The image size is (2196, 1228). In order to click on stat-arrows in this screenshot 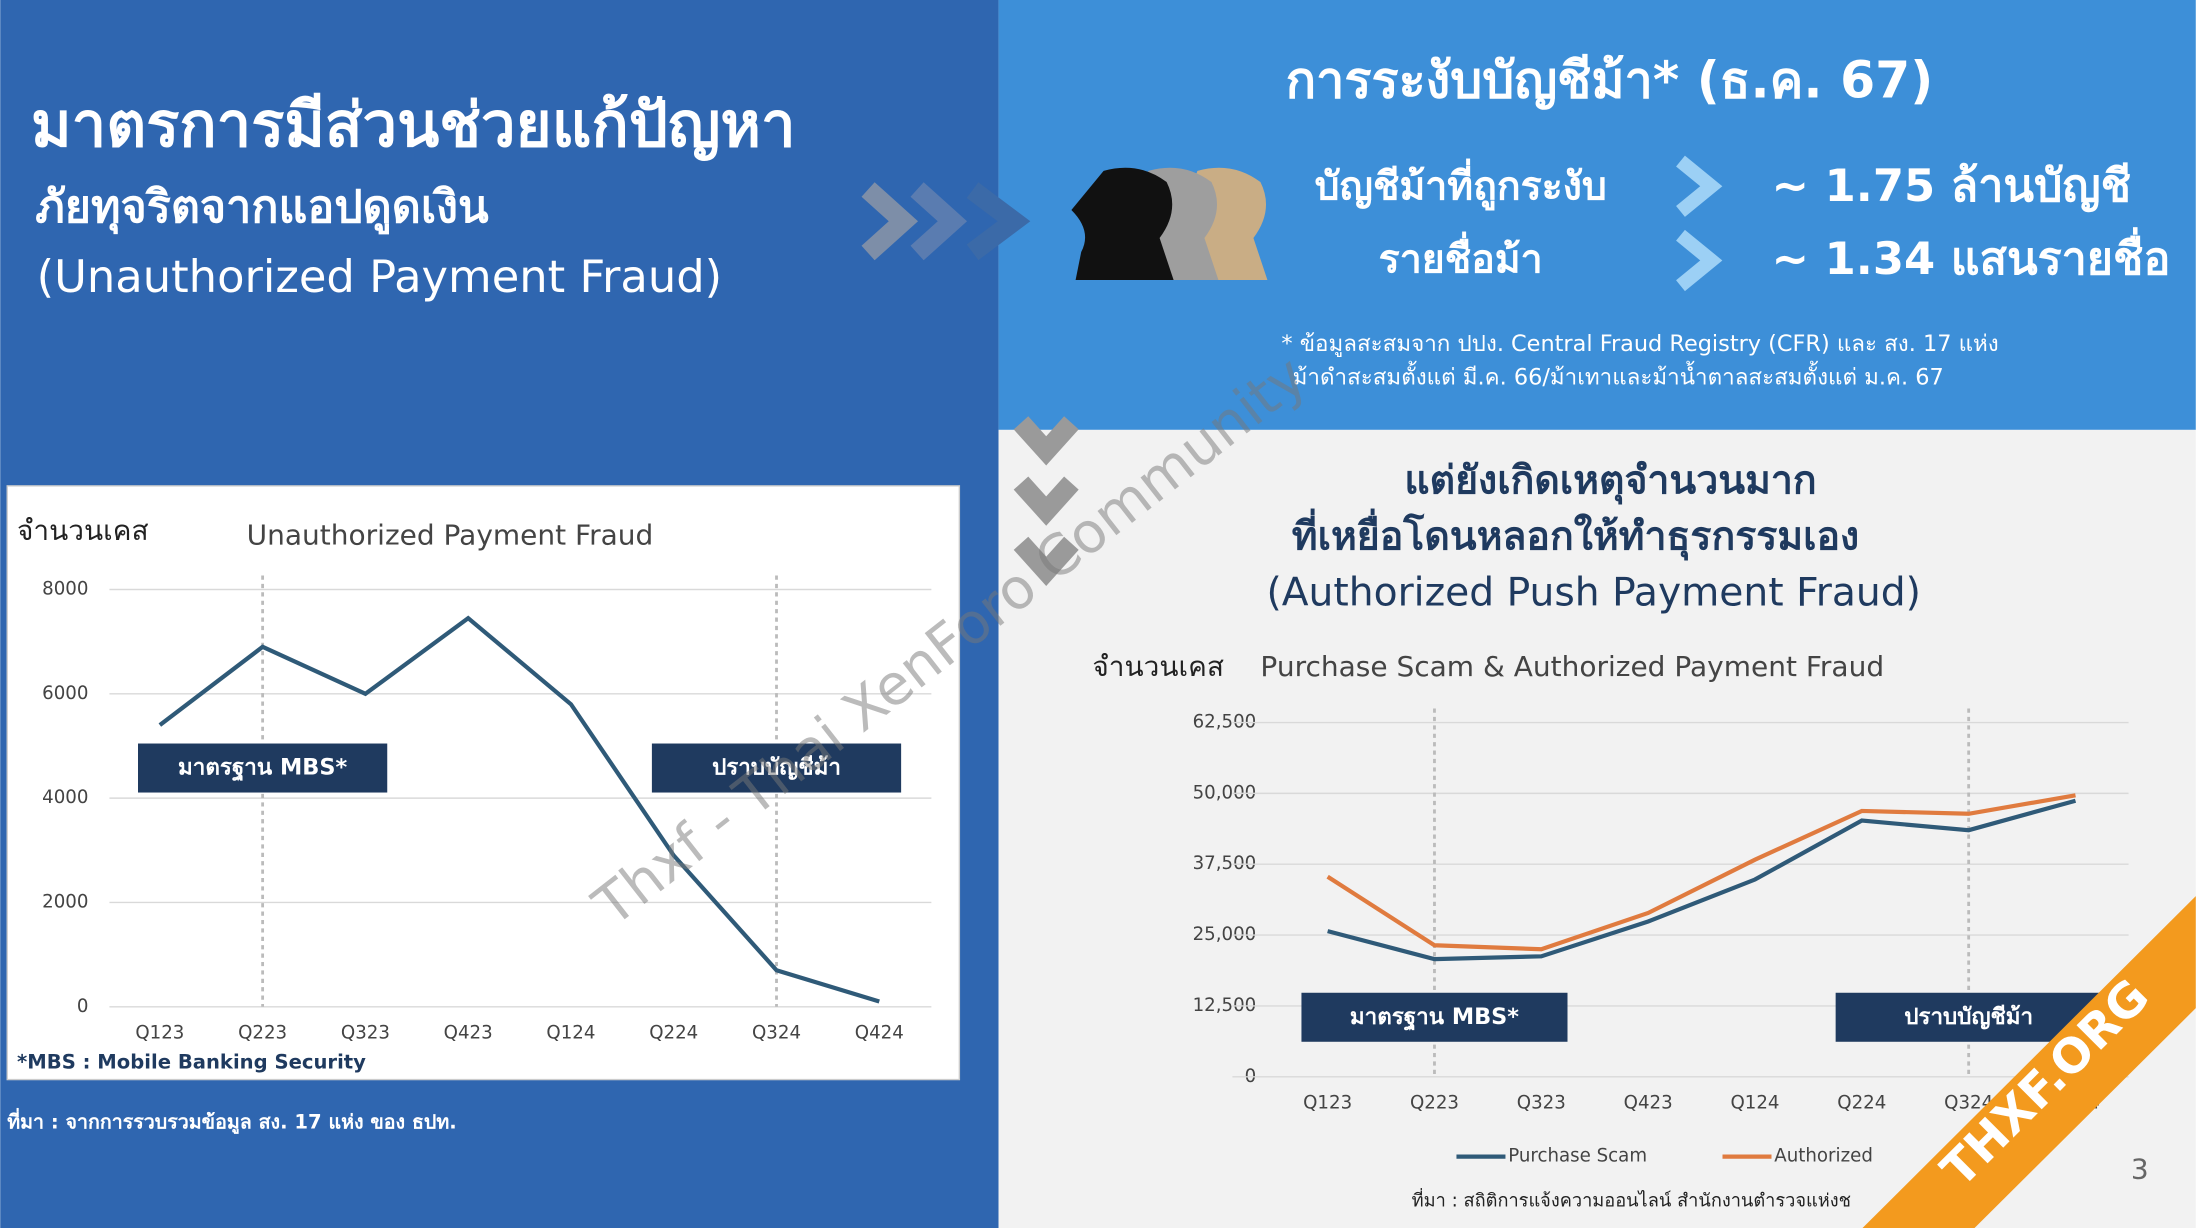, I will do `click(1699, 223)`.